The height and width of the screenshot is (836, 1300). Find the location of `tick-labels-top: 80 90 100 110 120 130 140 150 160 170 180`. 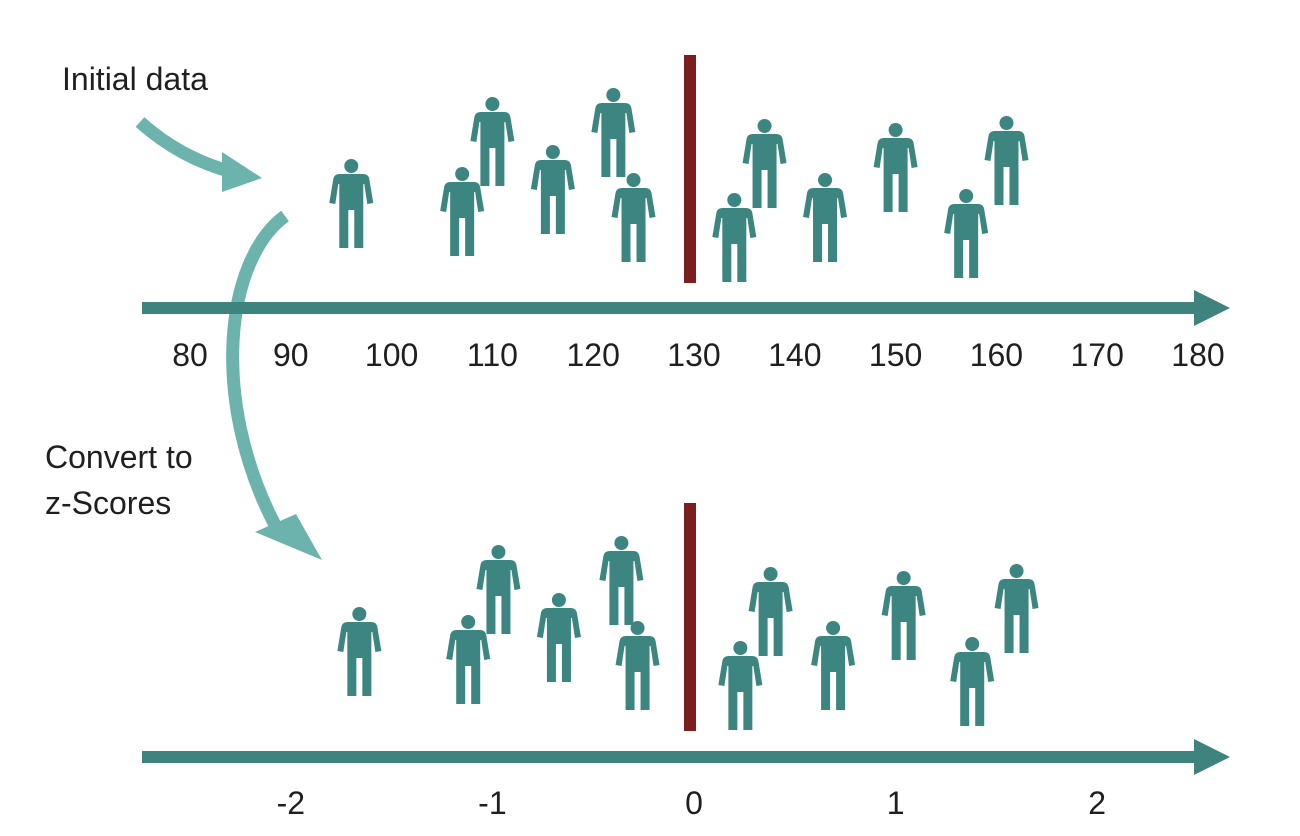

tick-labels-top: 80 90 100 110 120 130 140 150 160 170 180 is located at coordinates (698, 355).